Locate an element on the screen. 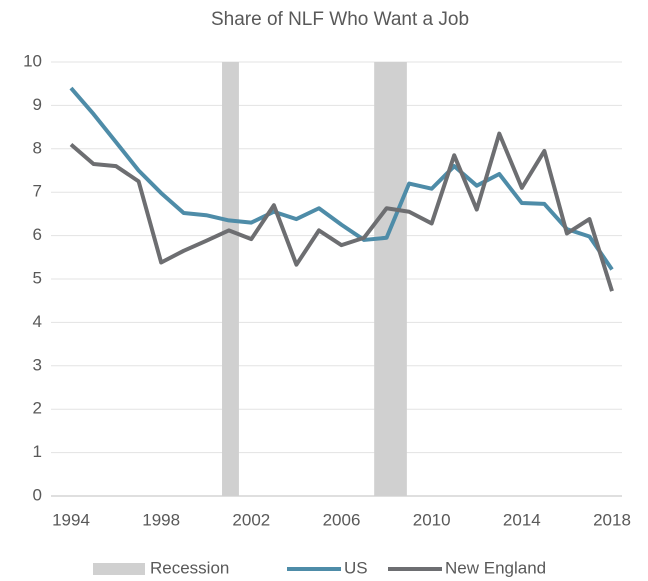  x-tick-label: 2018 is located at coordinates (612, 519).